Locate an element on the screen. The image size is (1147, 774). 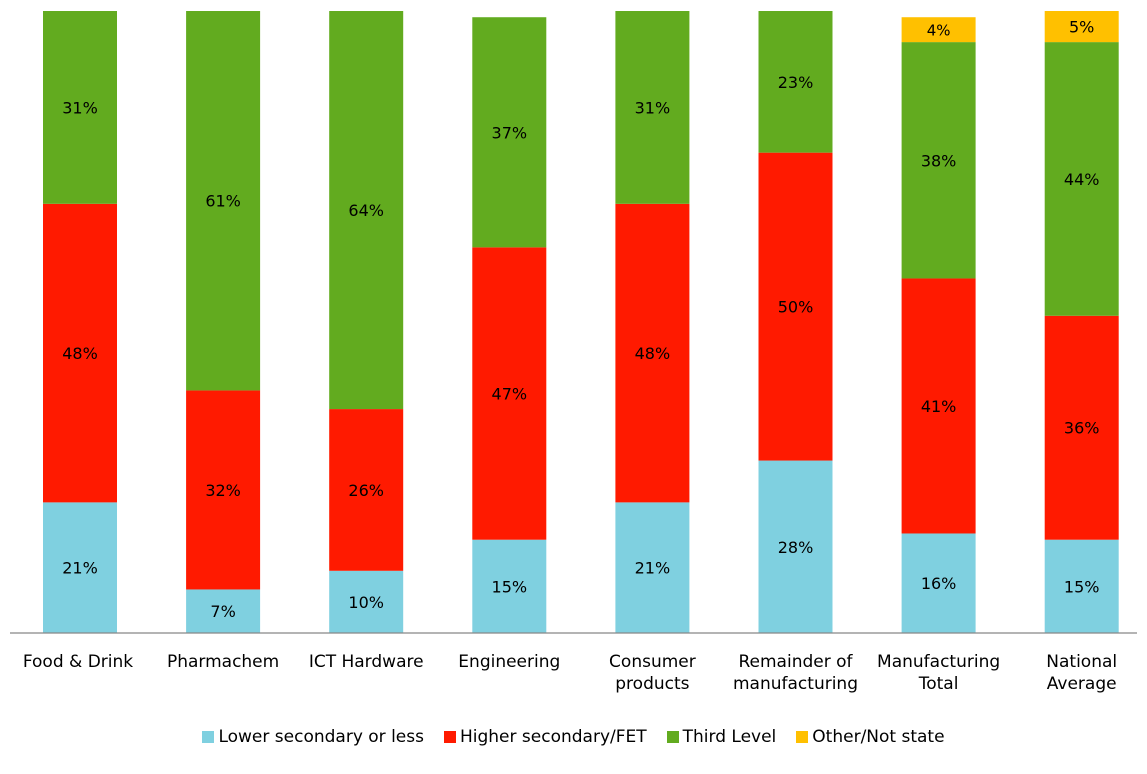
data-label-third-level-0: 31% is located at coordinates (80, 107).